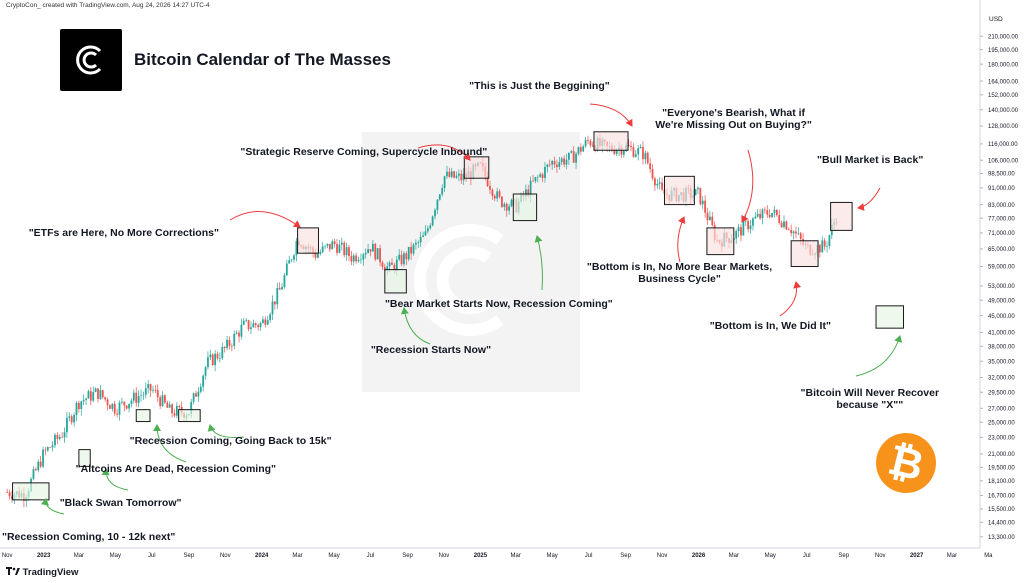 The height and width of the screenshot is (583, 1024). What do you see at coordinates (1003, 37) in the screenshot?
I see `price-tick-label: 210,000.00` at bounding box center [1003, 37].